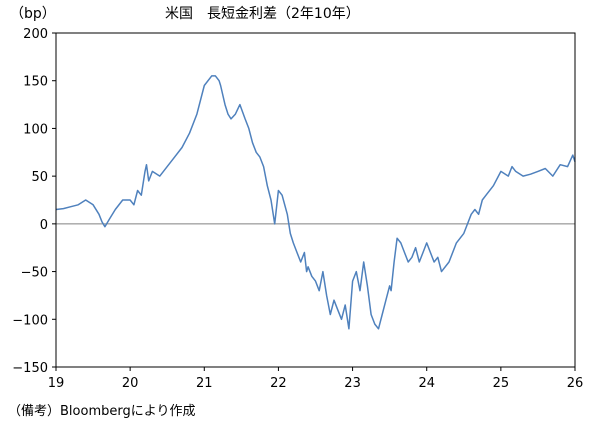 Image resolution: width=605 pixels, height=438 pixels. Describe the element at coordinates (278, 383) in the screenshot. I see `x-tick-label: 22` at that location.